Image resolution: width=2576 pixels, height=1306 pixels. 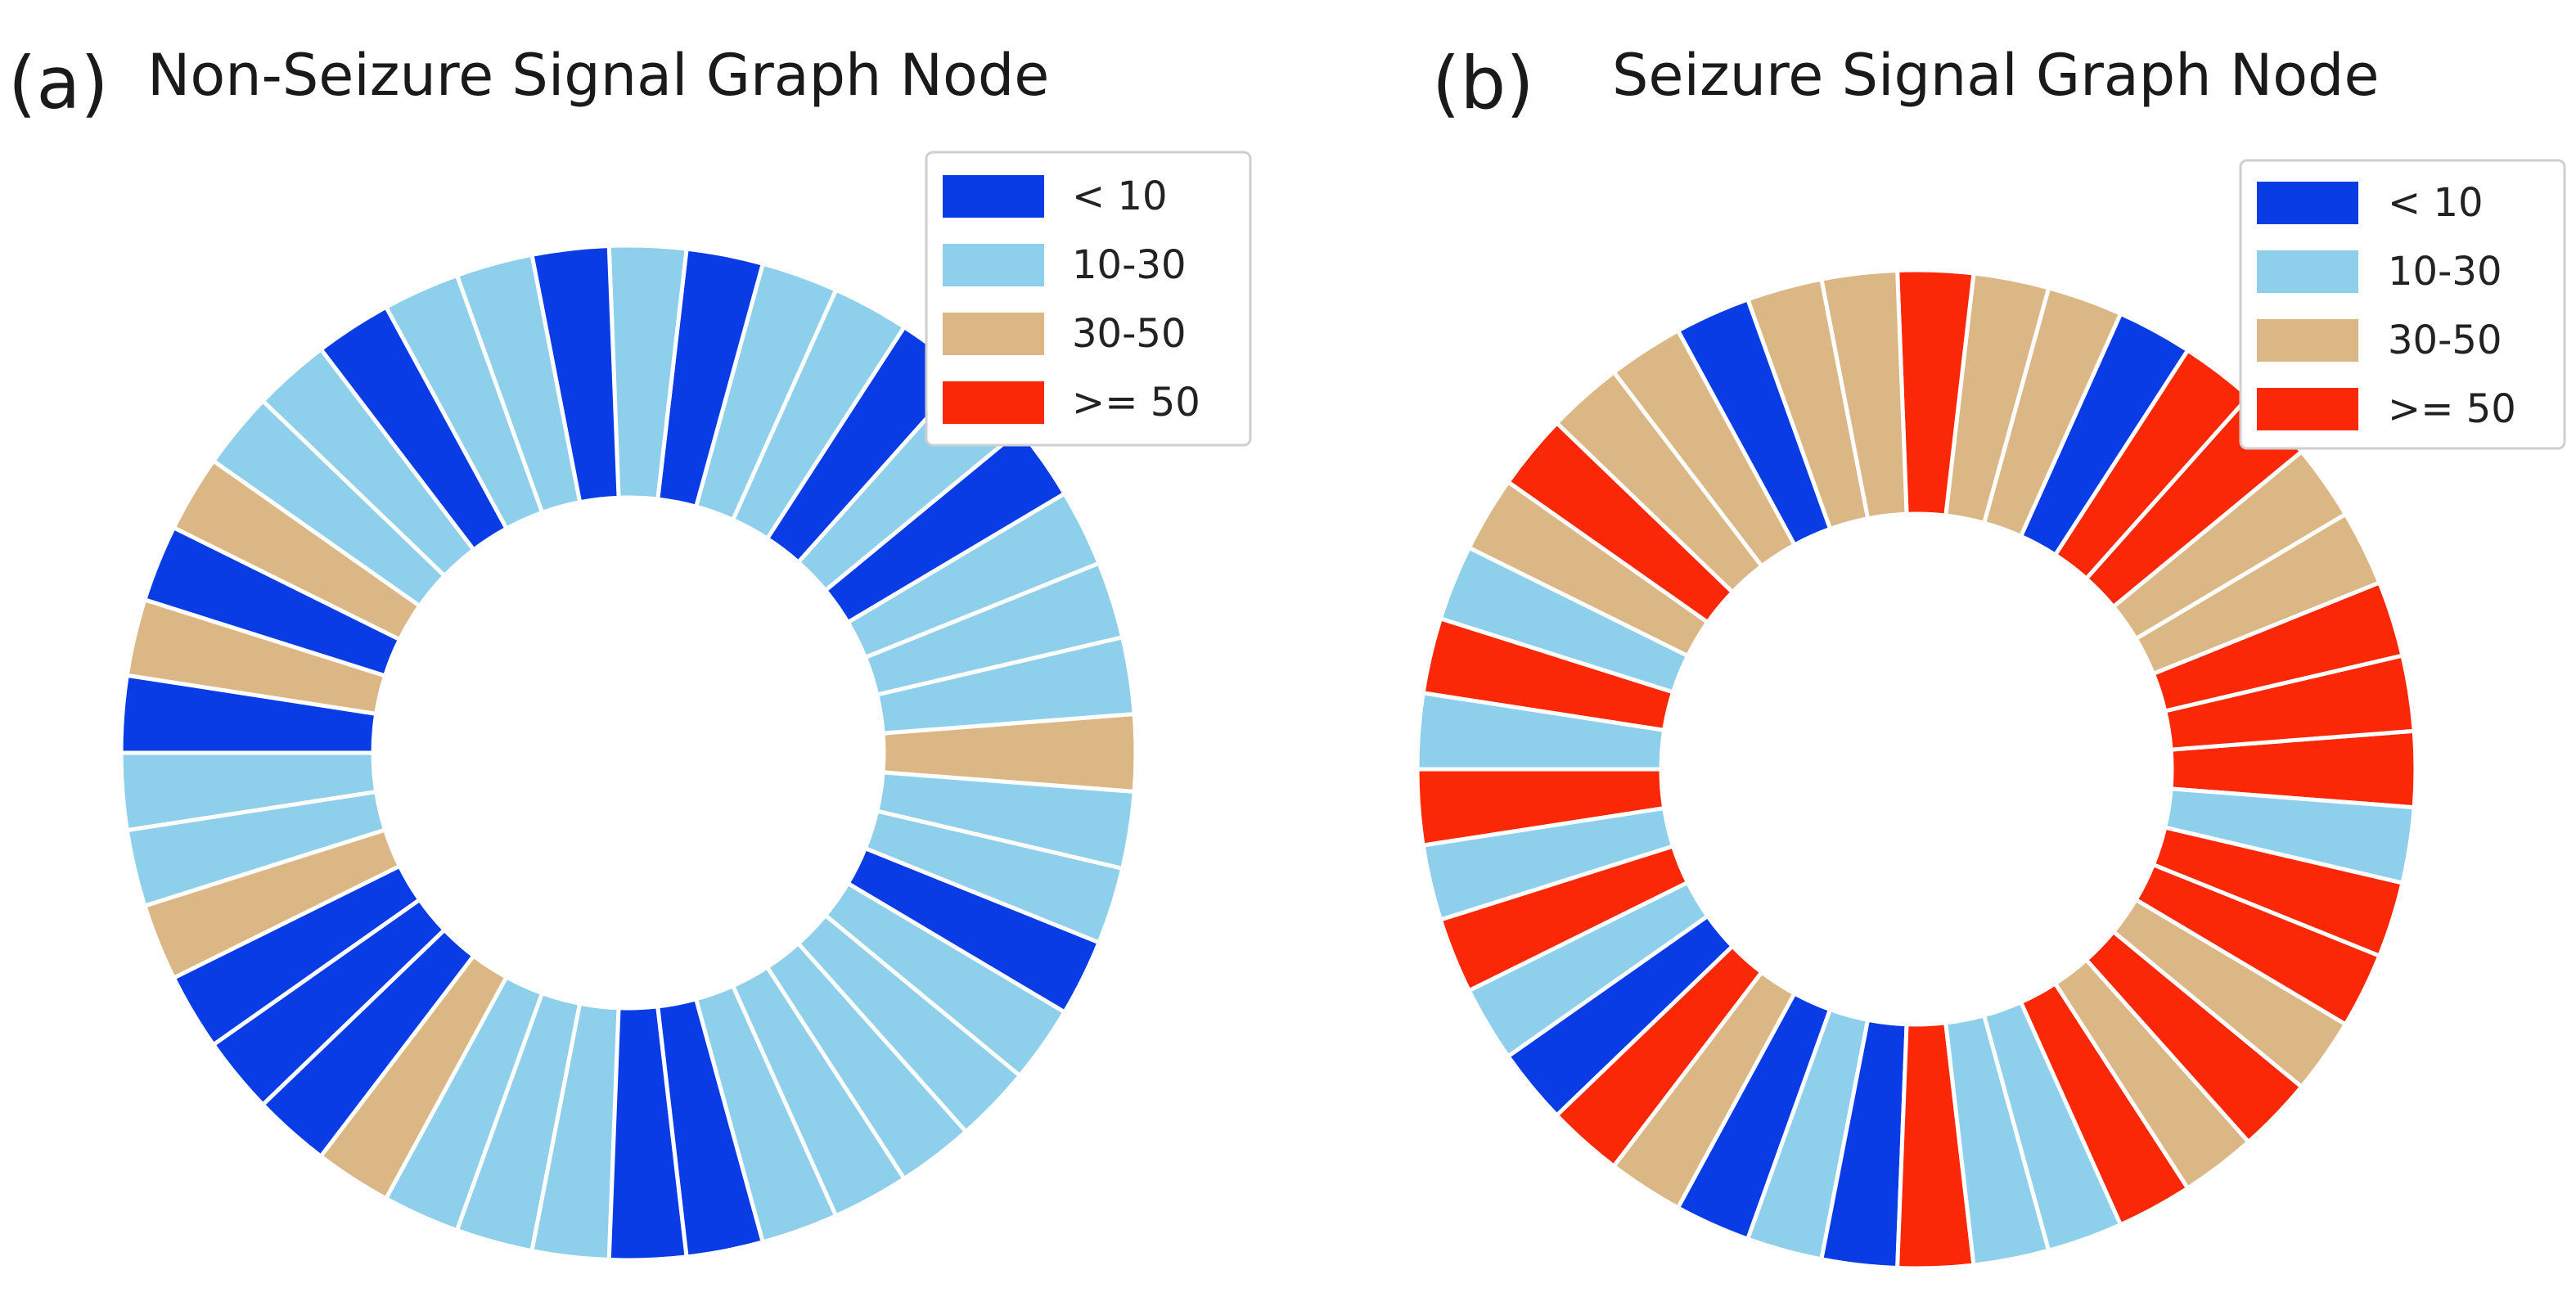 I want to click on panel-letter-a: (a), so click(x=58, y=83).